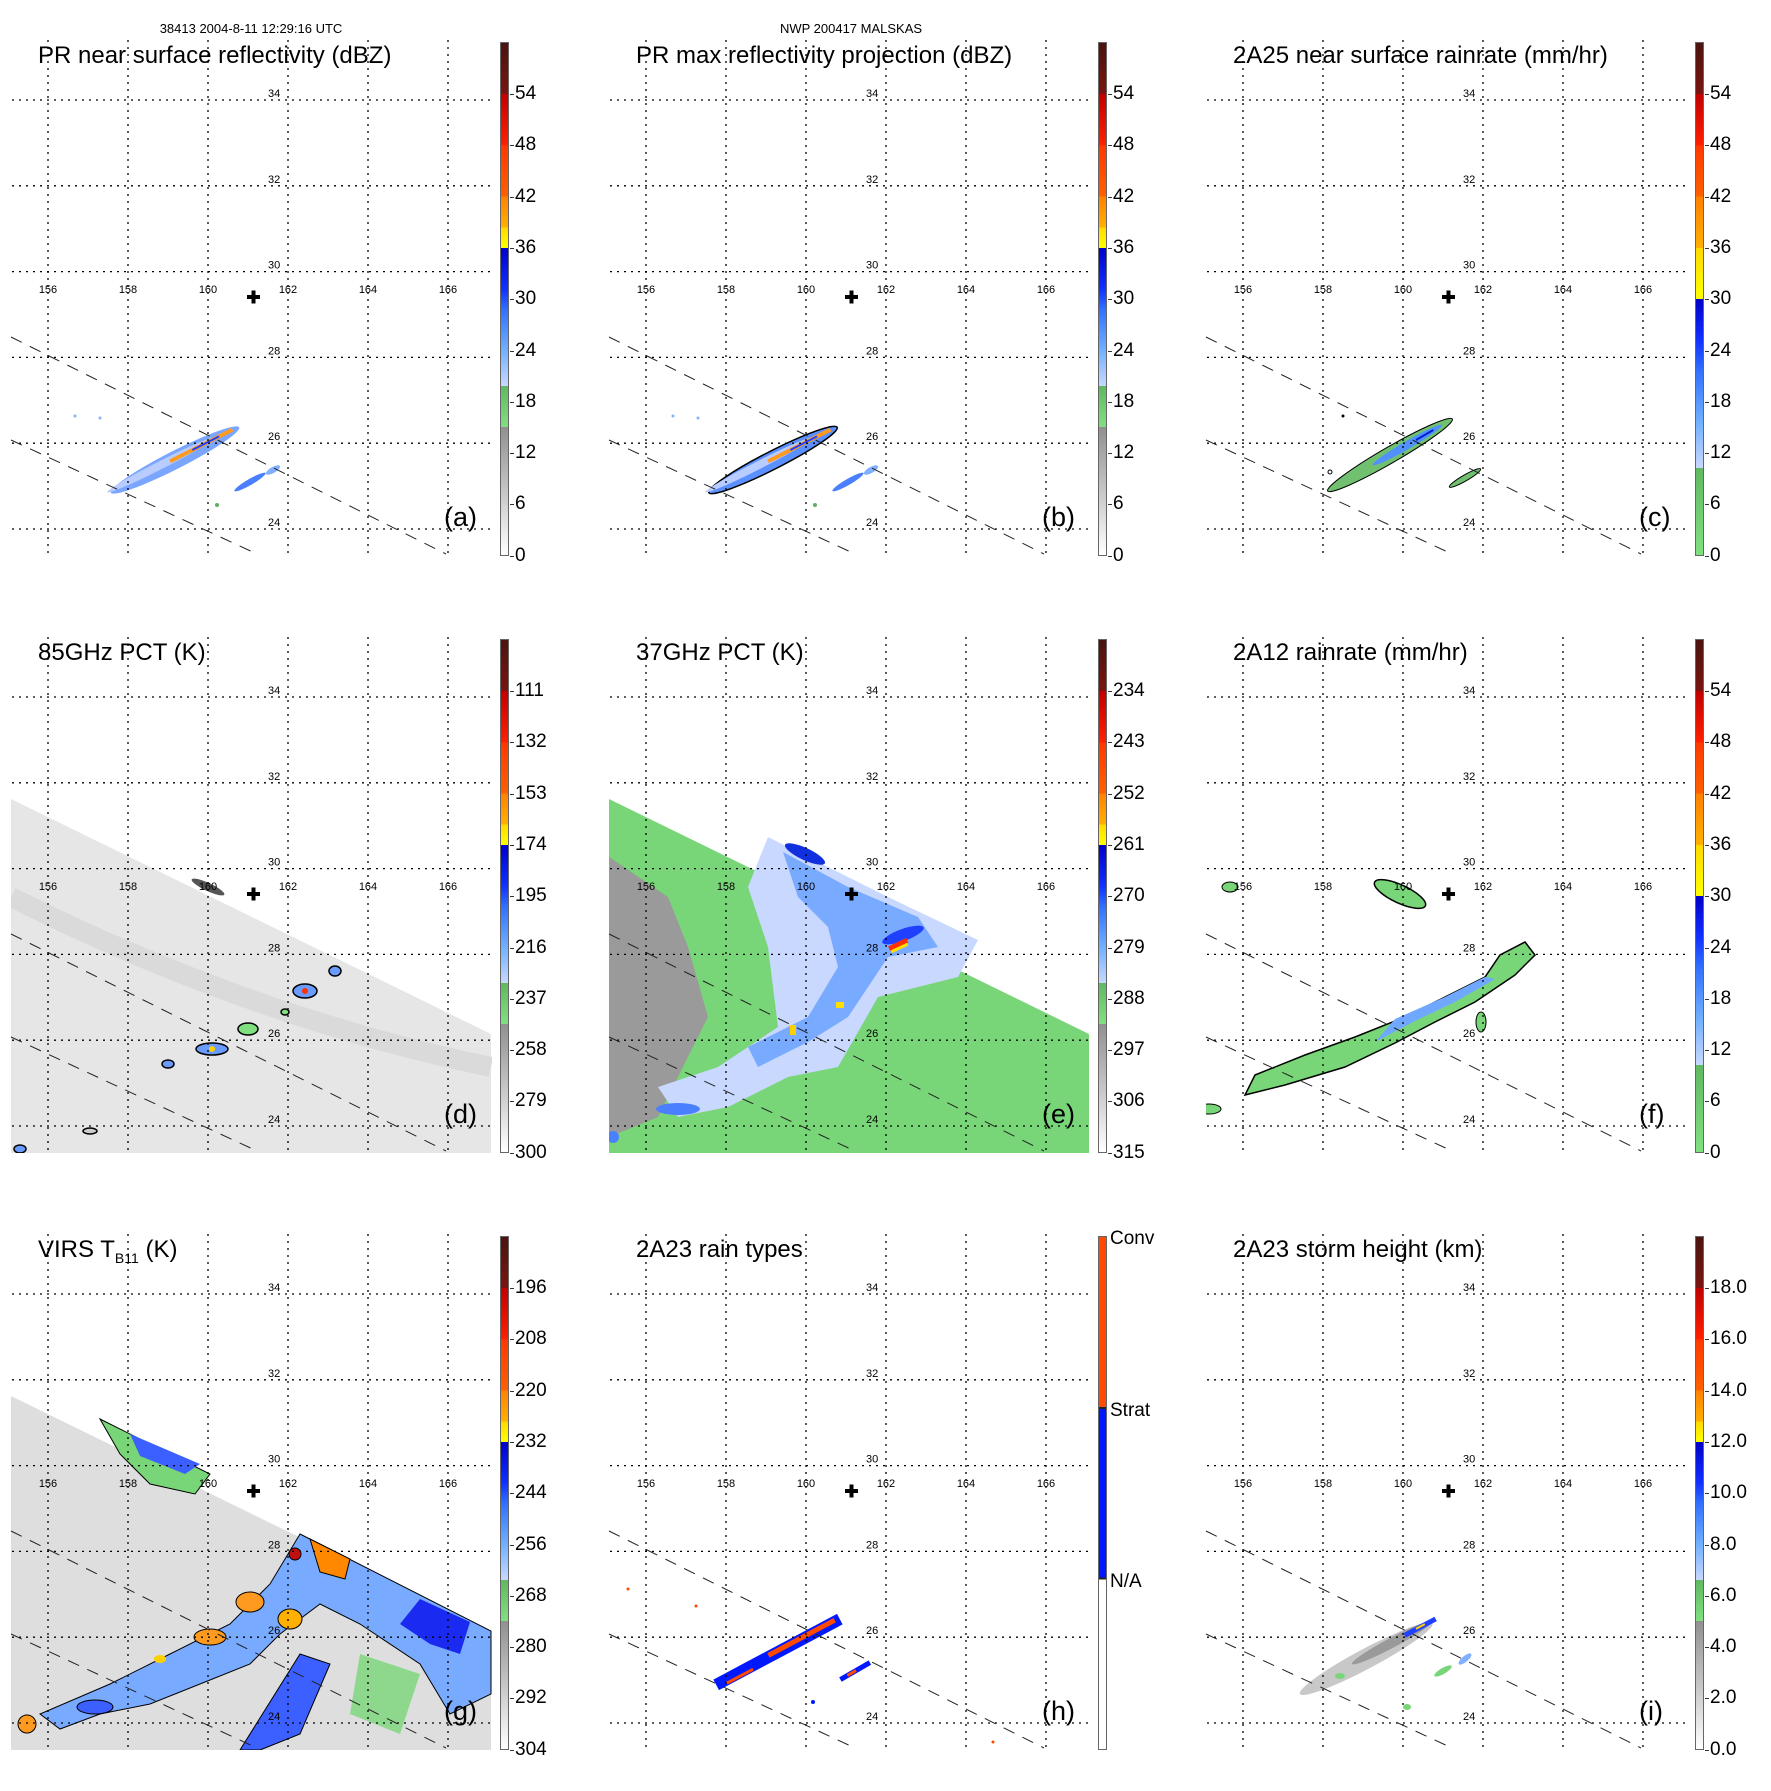 The image size is (1771, 1791). Describe the element at coordinates (824, 55) in the screenshot. I see `panel-title: PR max reflectivity projection (dBZ)` at that location.